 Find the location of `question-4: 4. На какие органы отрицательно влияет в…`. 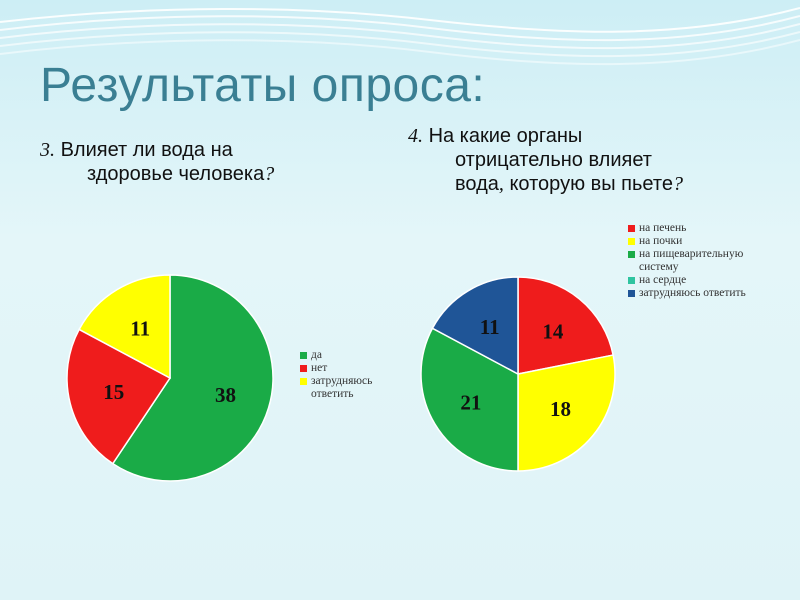

question-4: 4. На какие органы отрицательно влияет в… is located at coordinates (593, 160).